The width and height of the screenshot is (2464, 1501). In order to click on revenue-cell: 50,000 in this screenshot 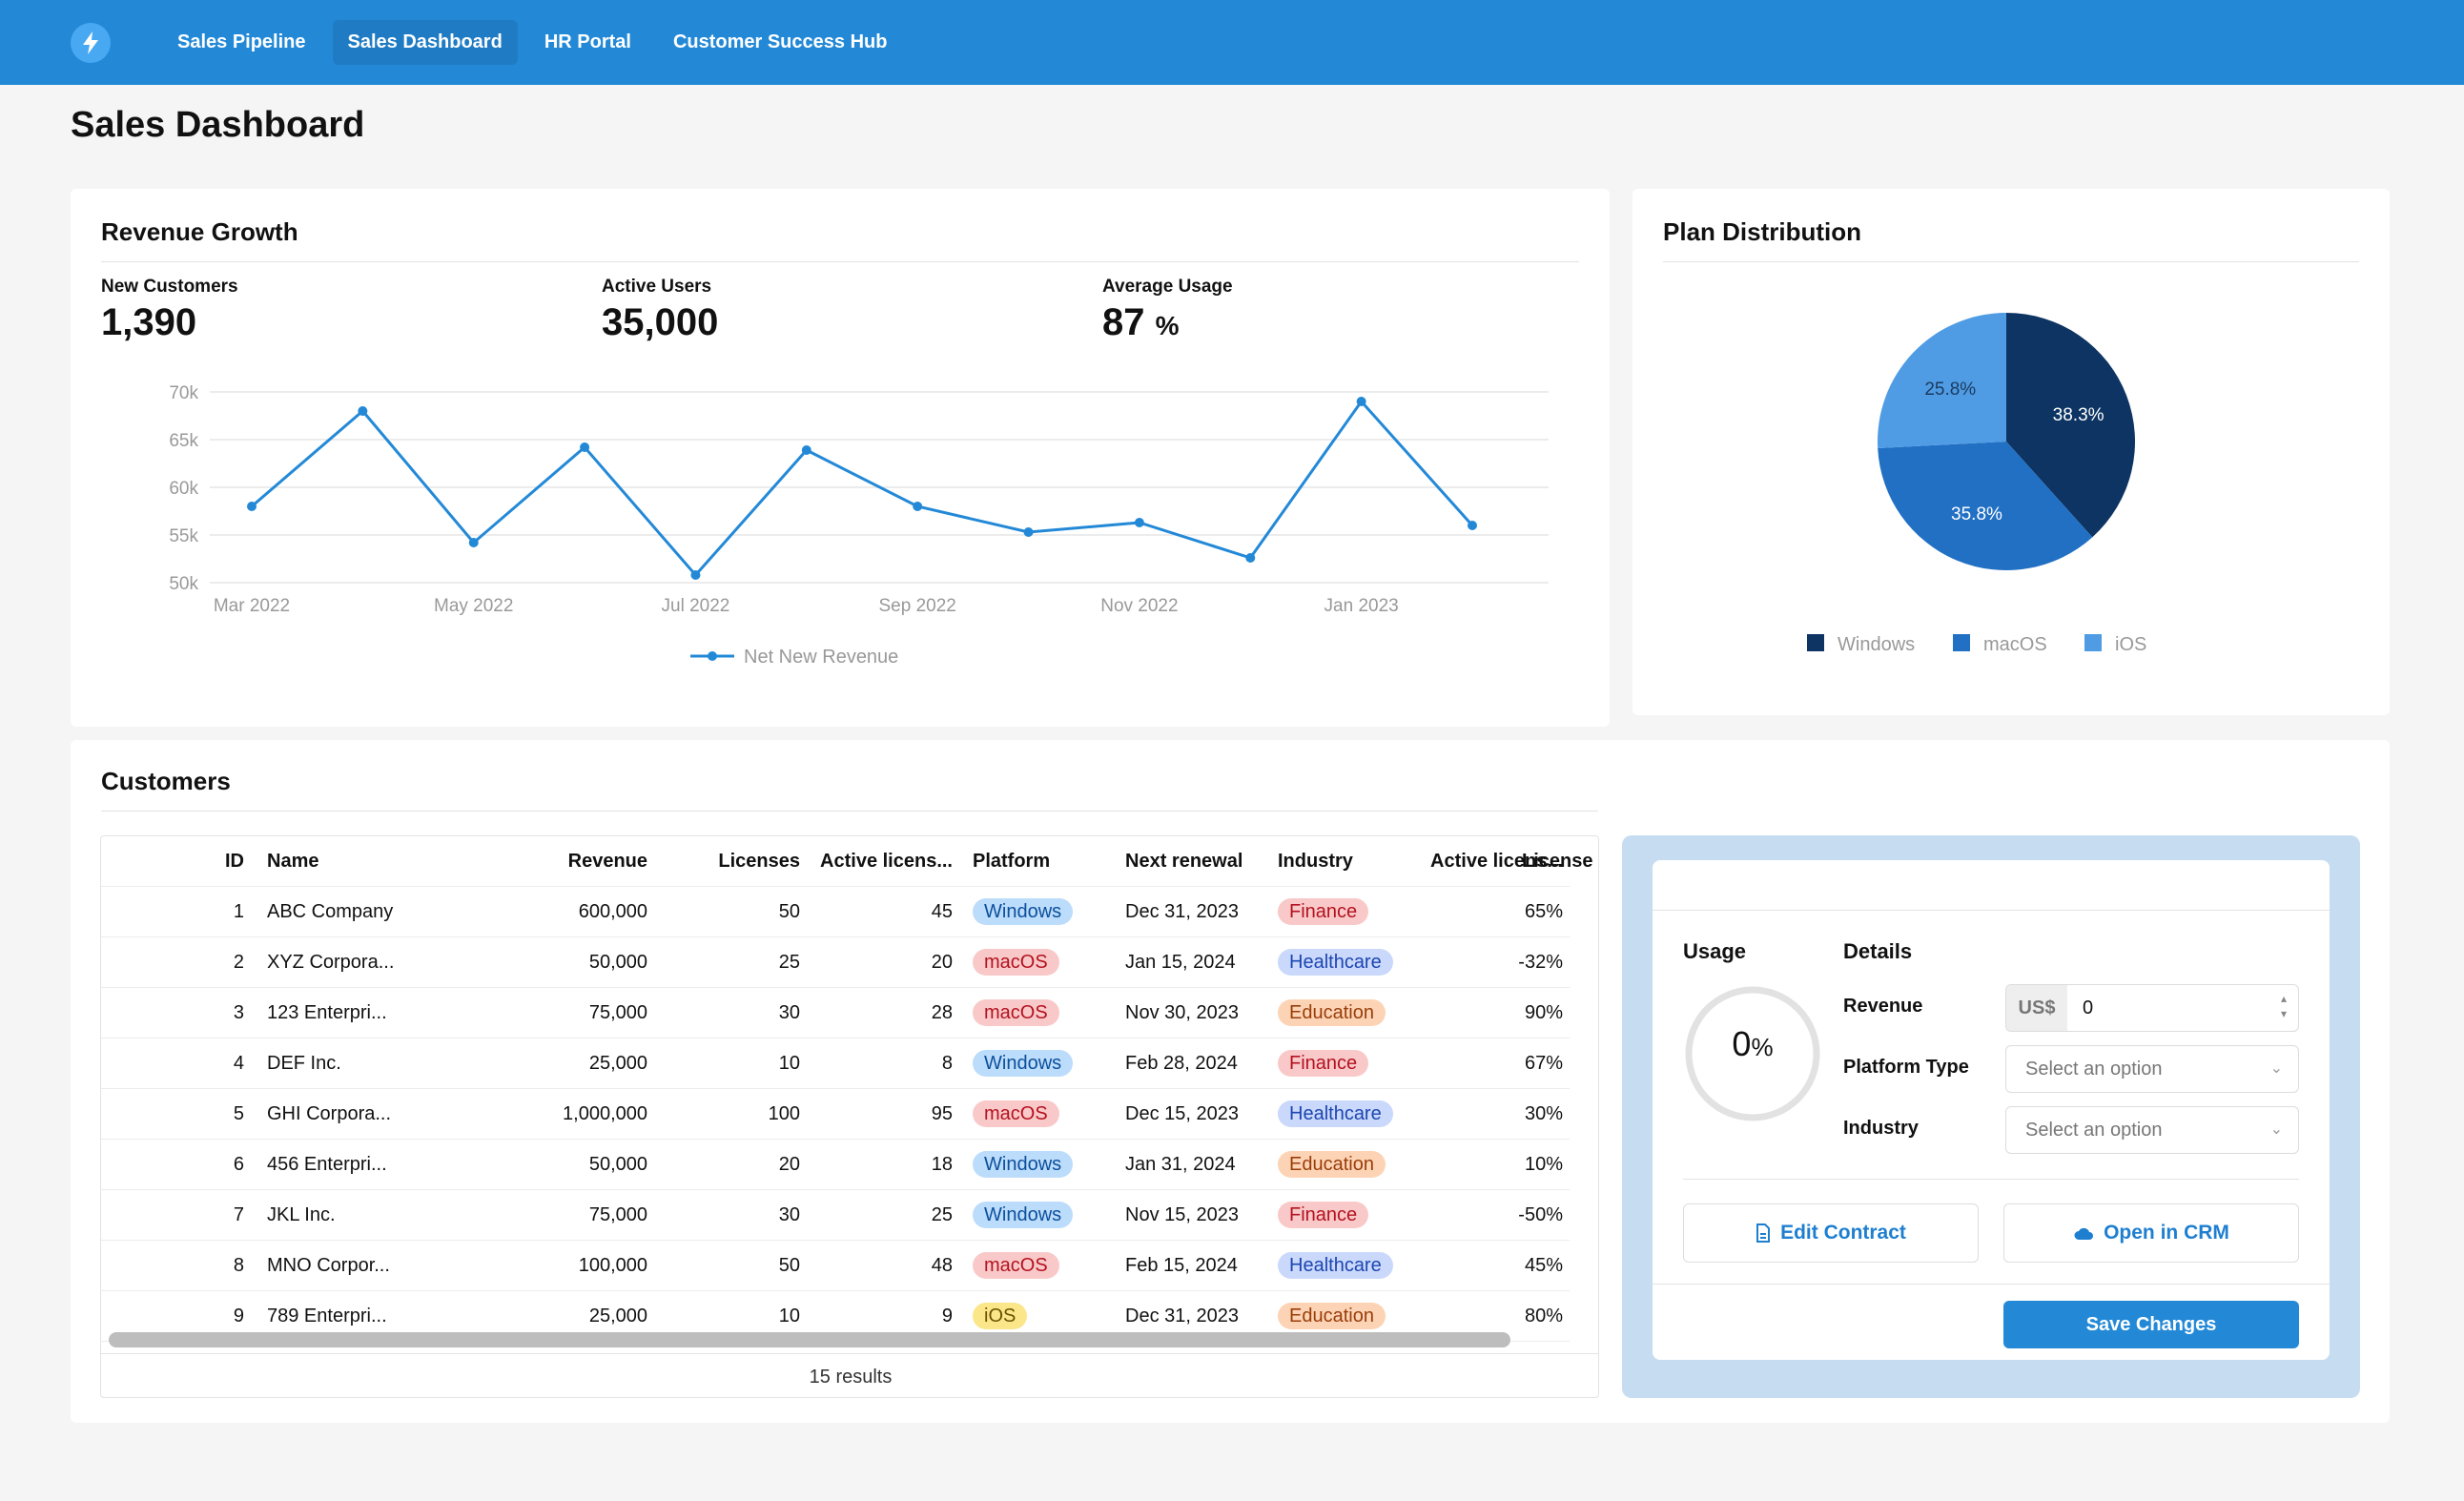, I will do `click(617, 962)`.